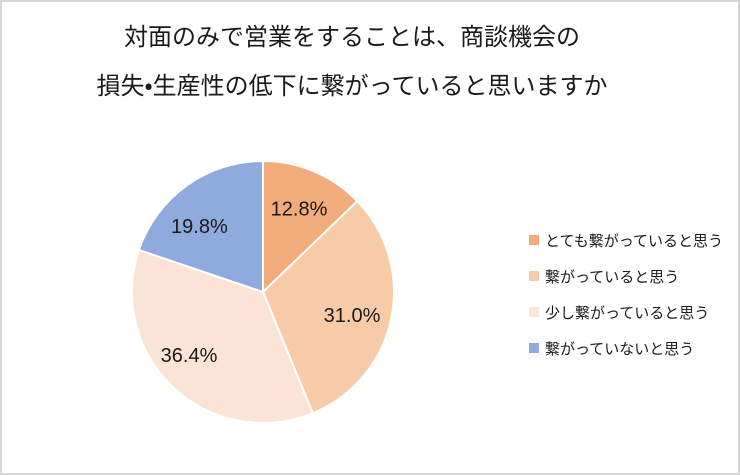 The image size is (740, 475). I want to click on legend-item-label: とても繋がっていると思う, so click(634, 241).